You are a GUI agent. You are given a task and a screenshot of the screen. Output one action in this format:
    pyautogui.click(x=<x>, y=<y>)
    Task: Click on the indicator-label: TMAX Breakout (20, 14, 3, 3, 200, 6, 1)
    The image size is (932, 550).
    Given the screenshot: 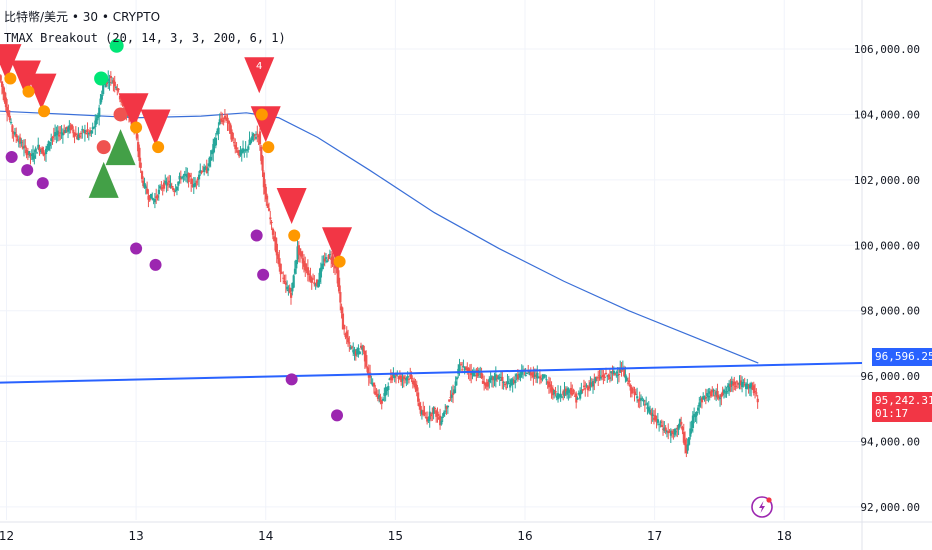 What is the action you would take?
    pyautogui.click(x=145, y=38)
    